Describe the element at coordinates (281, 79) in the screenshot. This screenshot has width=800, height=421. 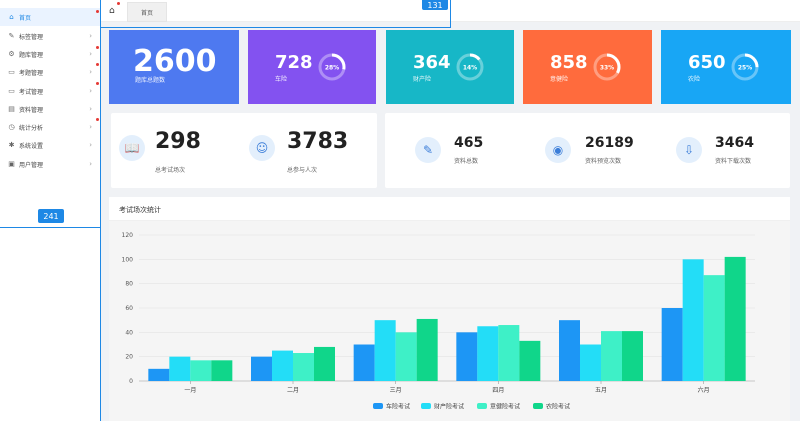
I see `stat-label: 车险` at that location.